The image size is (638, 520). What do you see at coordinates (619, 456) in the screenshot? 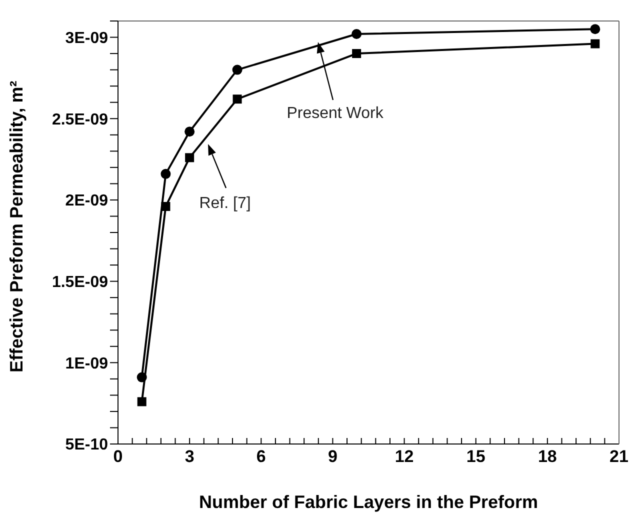
I see `x-tick-label: 21` at bounding box center [619, 456].